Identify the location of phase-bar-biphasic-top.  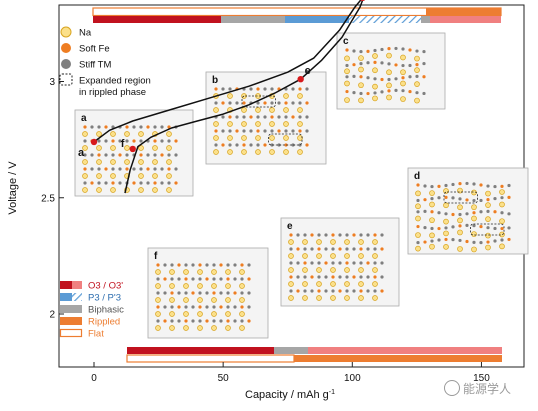
(253, 19).